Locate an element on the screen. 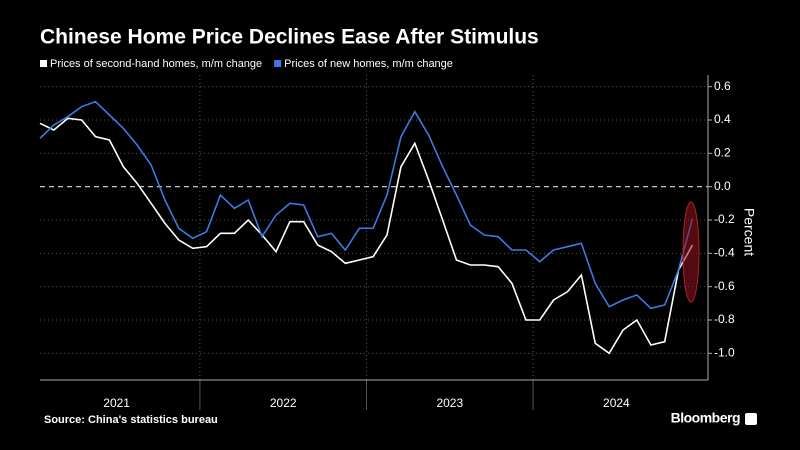  y-tick-label: -0.4 is located at coordinates (724, 253).